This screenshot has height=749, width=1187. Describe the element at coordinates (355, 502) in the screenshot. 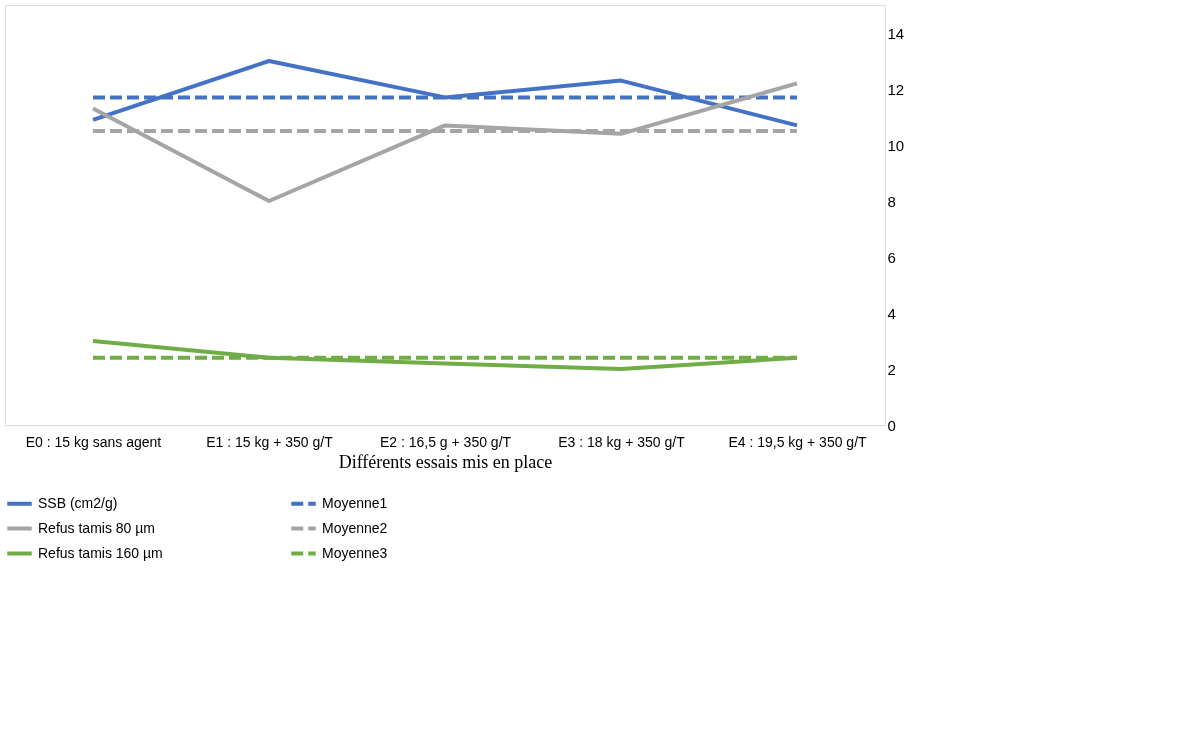

I see `legend-label: Moyenne1` at that location.